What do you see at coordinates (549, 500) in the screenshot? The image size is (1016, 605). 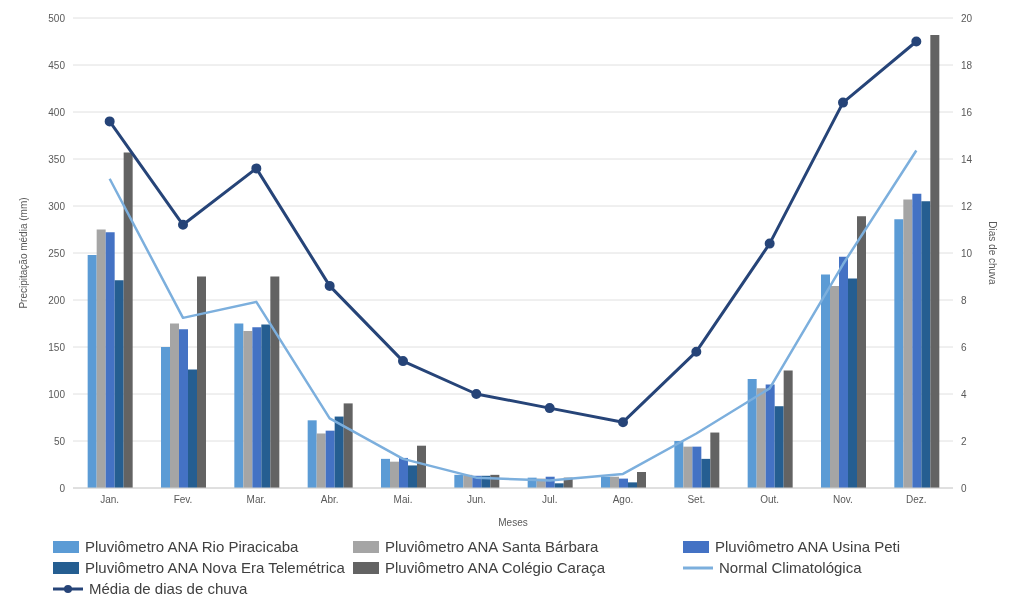 I see `x-tick-label: Jul.` at bounding box center [549, 500].